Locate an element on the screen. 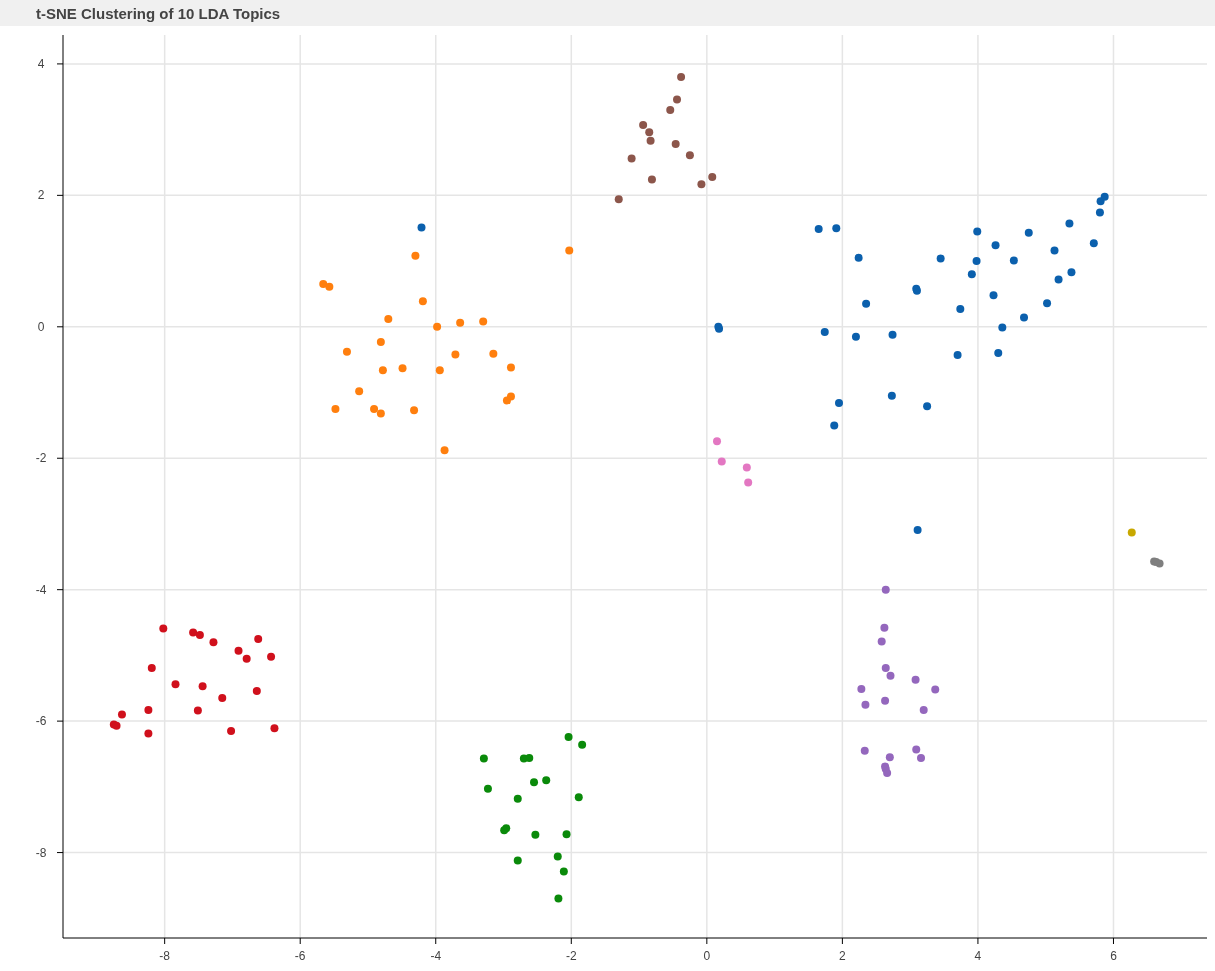  x-tick-label: 6 is located at coordinates (1114, 956).